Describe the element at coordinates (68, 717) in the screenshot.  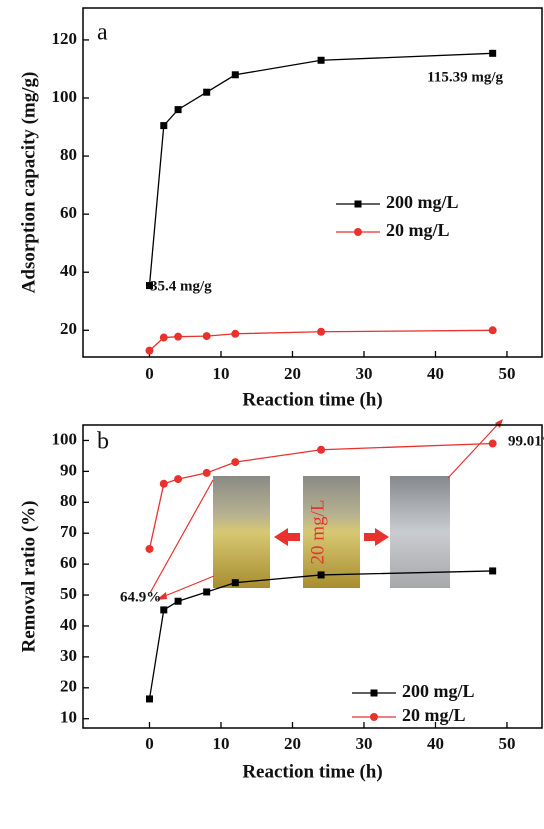
I see `y-tick-label: 10` at that location.